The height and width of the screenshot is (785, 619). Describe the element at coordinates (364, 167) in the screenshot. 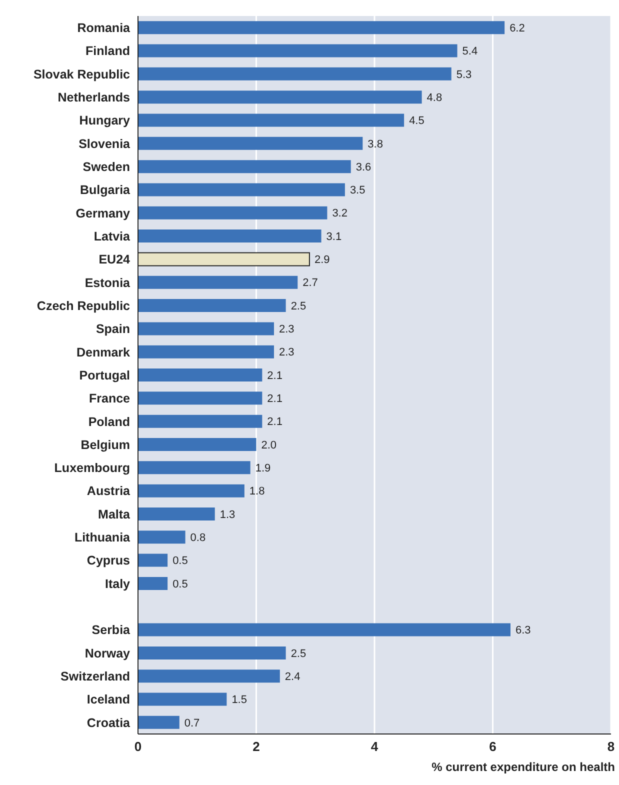

I see `data-label: 3.6` at that location.